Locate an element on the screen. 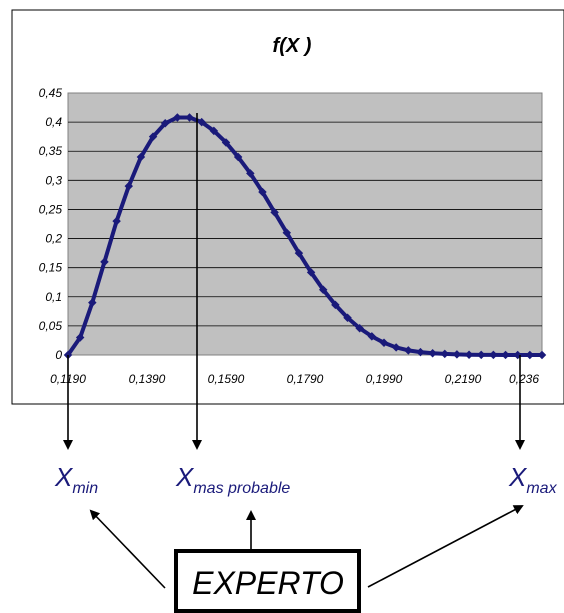 This screenshot has height=613, width=564. y-tick-label: 0,45 is located at coordinates (51, 93).